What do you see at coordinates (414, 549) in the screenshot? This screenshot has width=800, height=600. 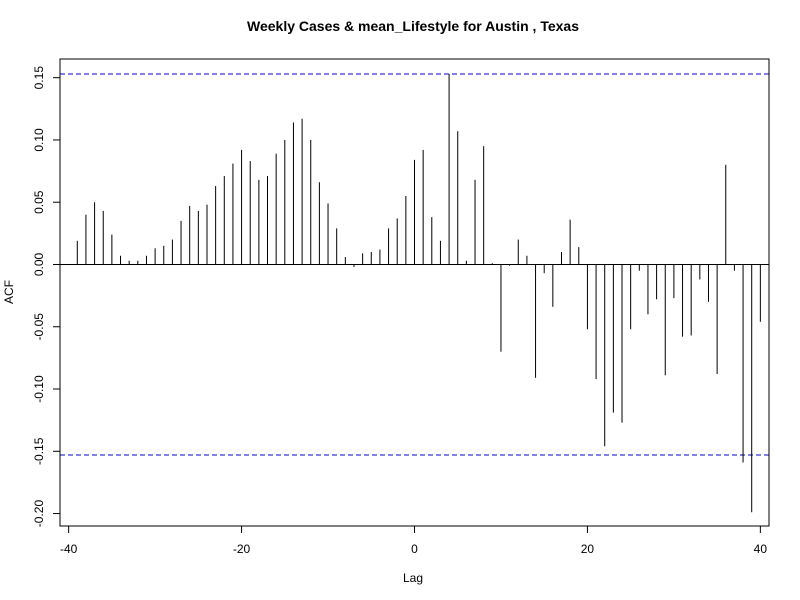 I see `x-tick-label: 0` at bounding box center [414, 549].